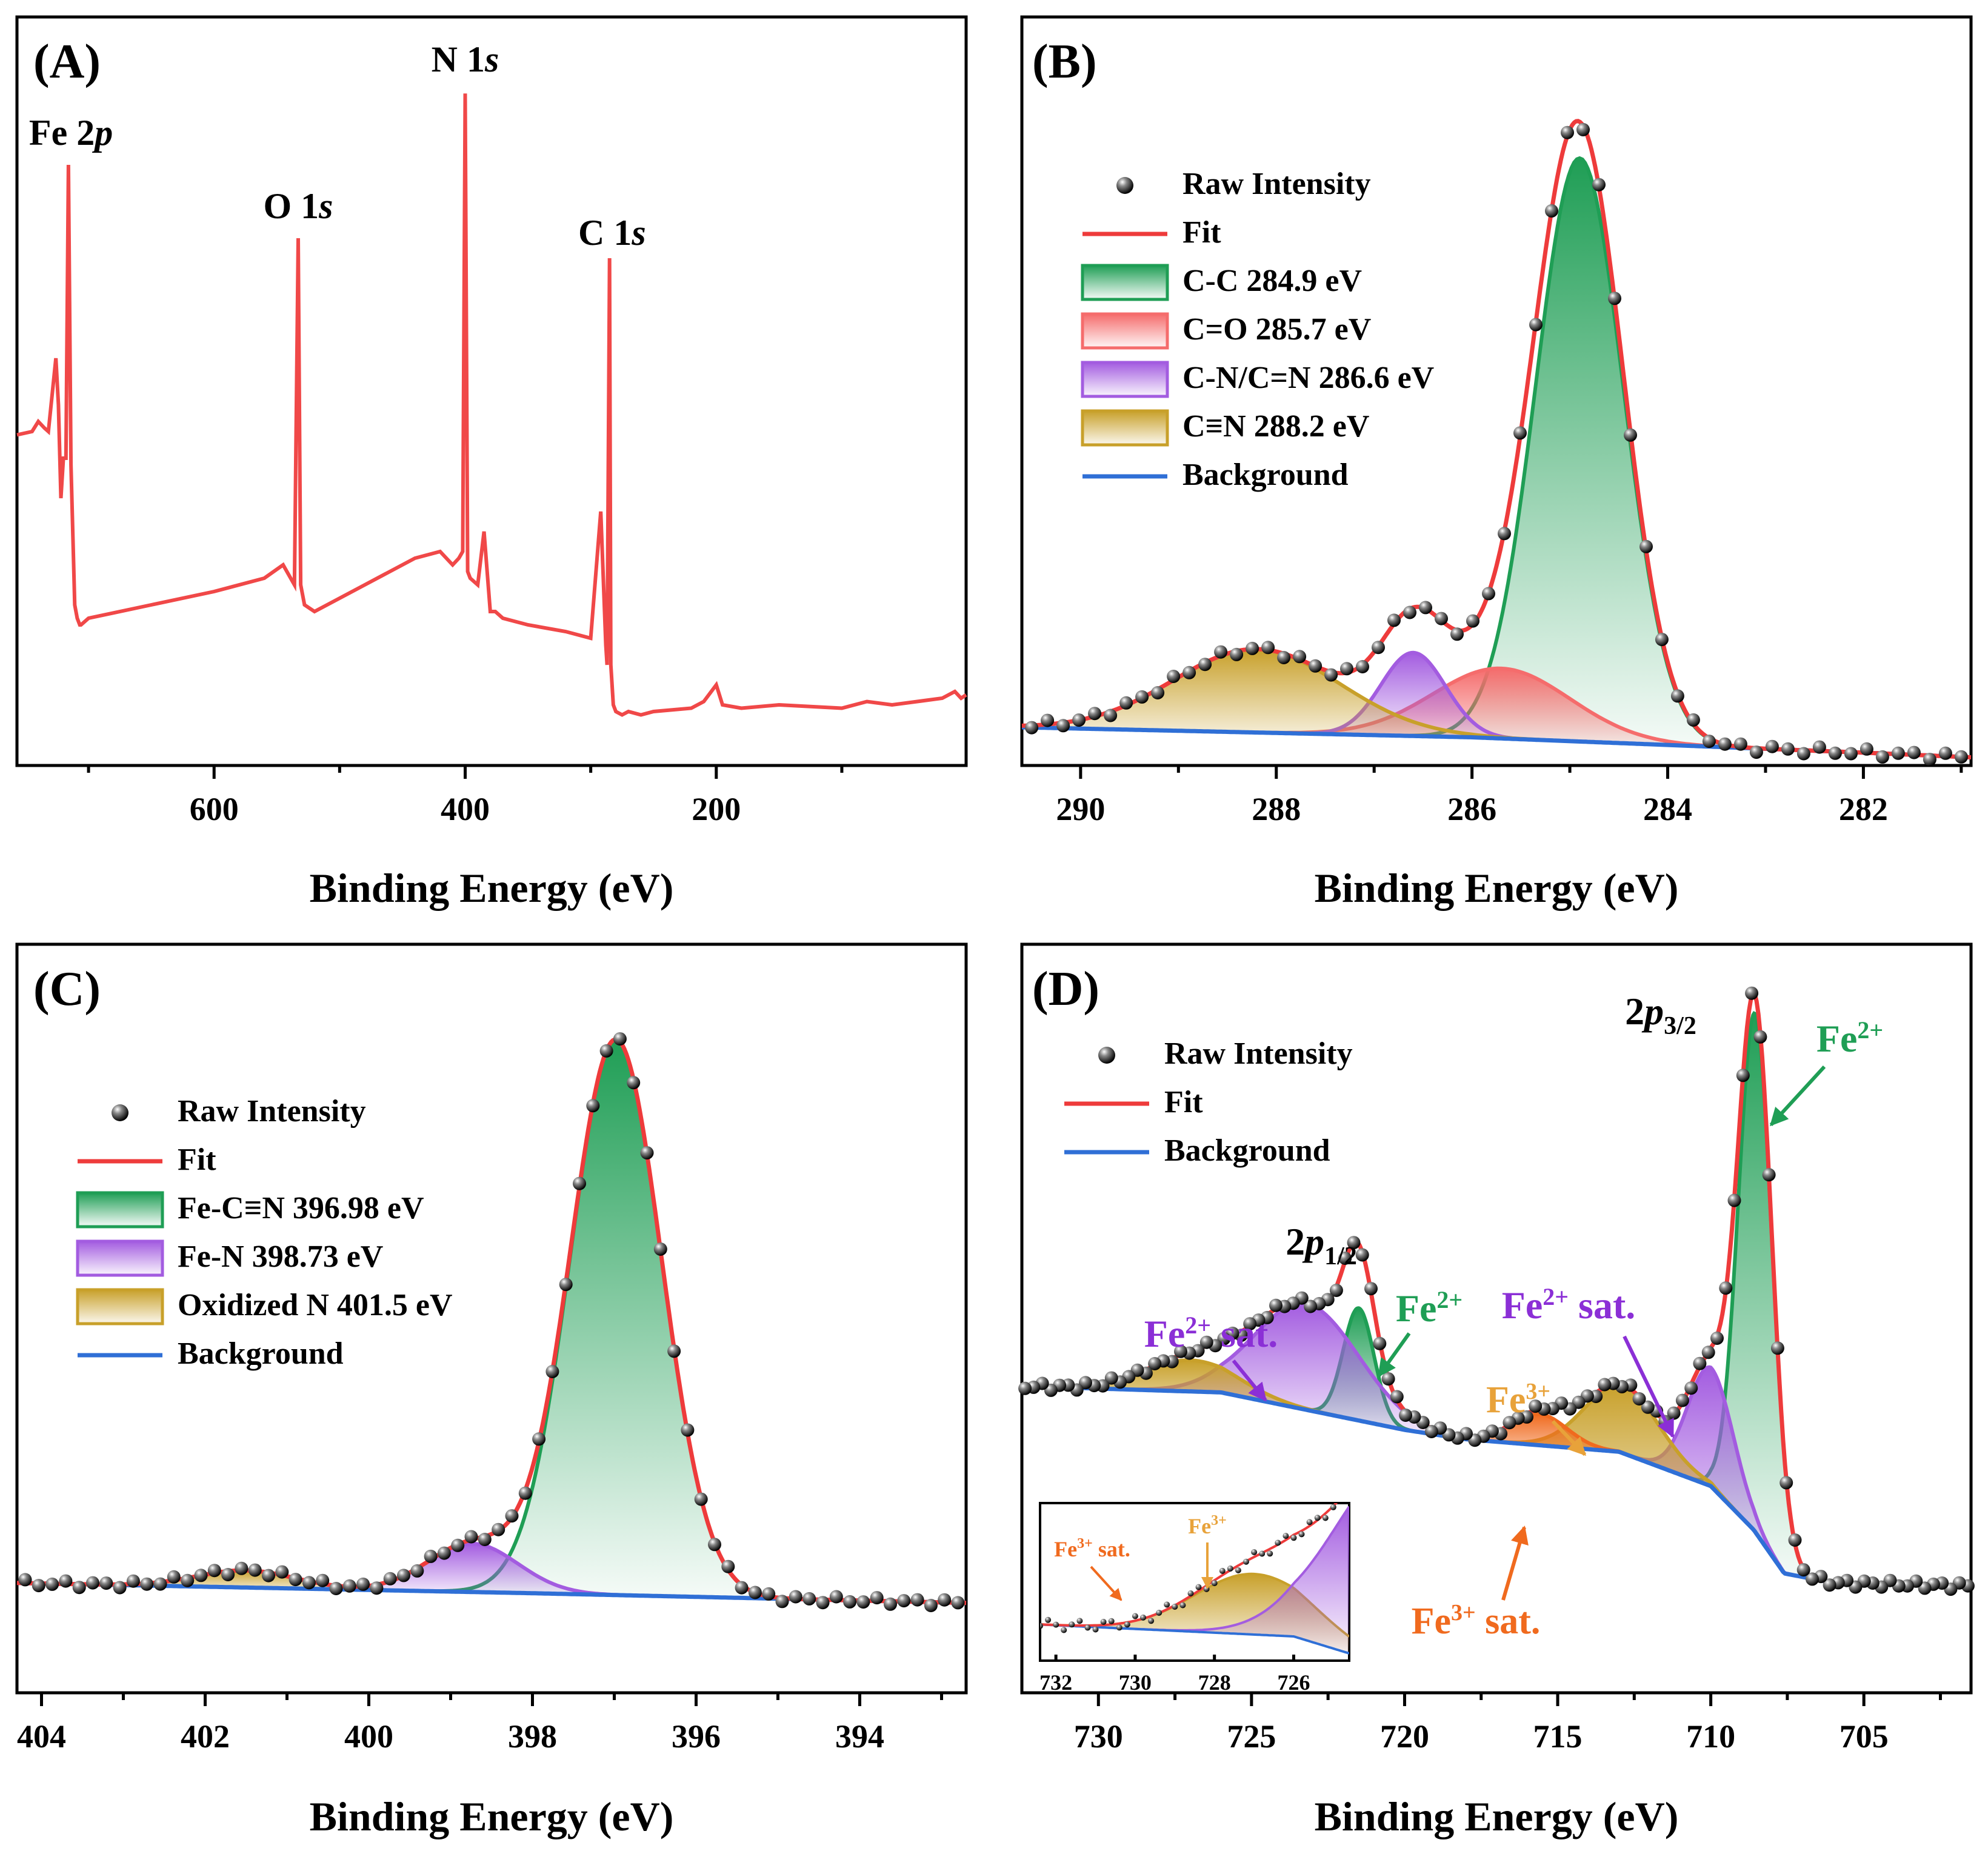 This screenshot has height=1854, width=1988. What do you see at coordinates (1508, 1621) in the screenshot?
I see `label-fe3sat-tail: sat.` at bounding box center [1508, 1621].